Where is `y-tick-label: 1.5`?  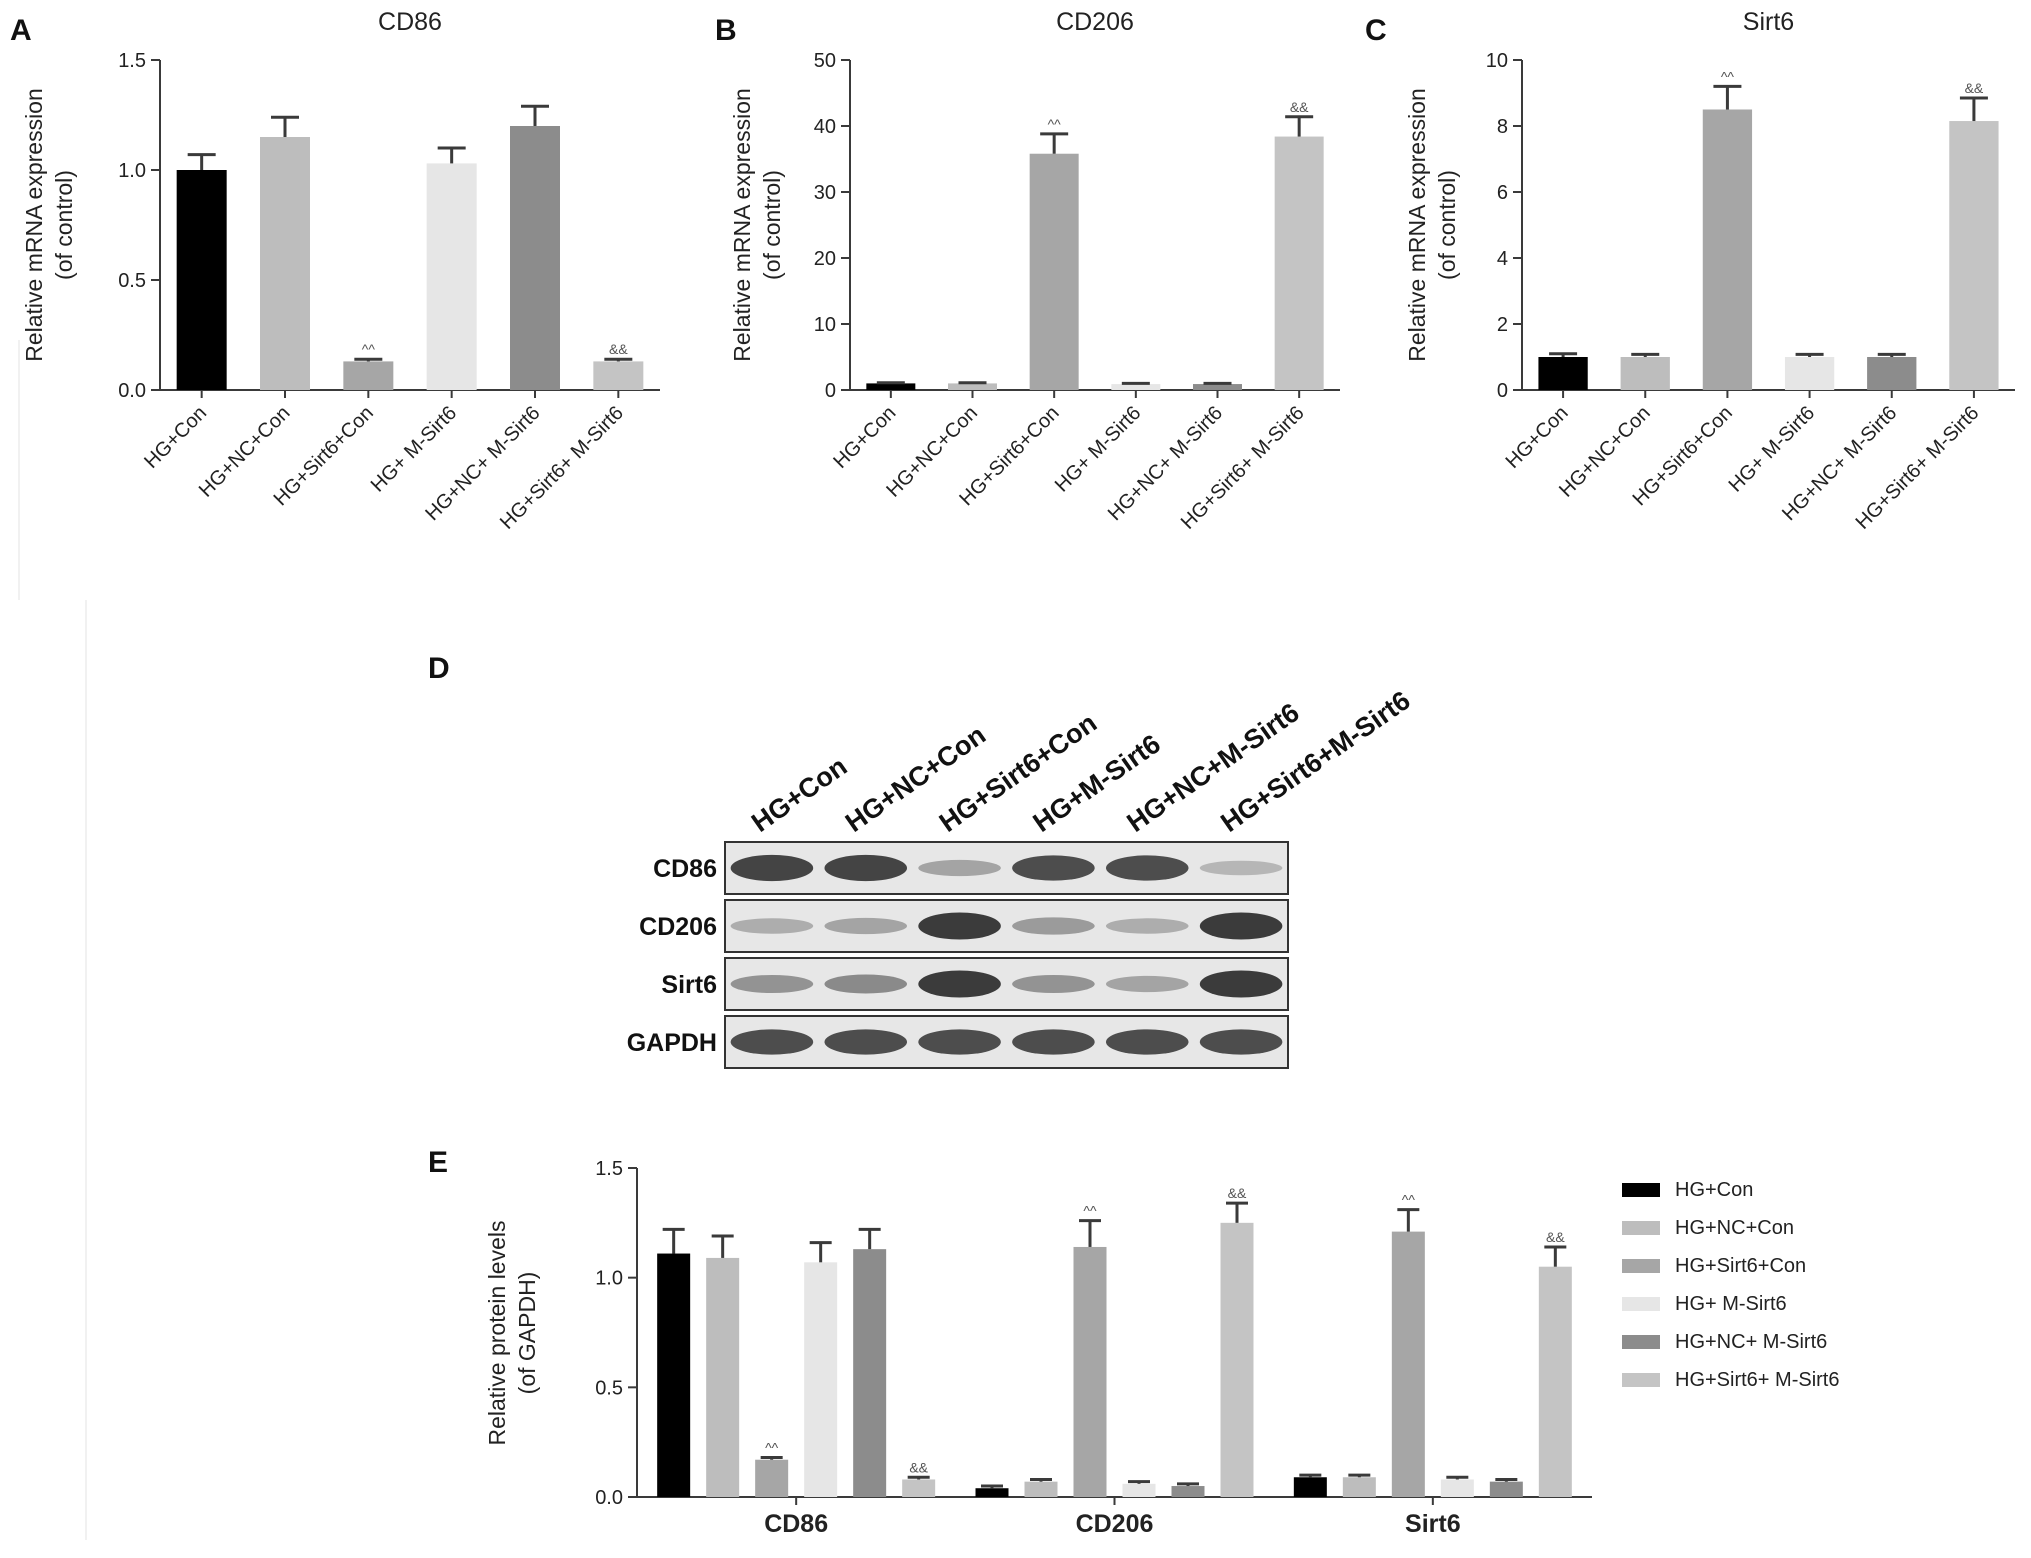
y-tick-label: 1.5 is located at coordinates (132, 61).